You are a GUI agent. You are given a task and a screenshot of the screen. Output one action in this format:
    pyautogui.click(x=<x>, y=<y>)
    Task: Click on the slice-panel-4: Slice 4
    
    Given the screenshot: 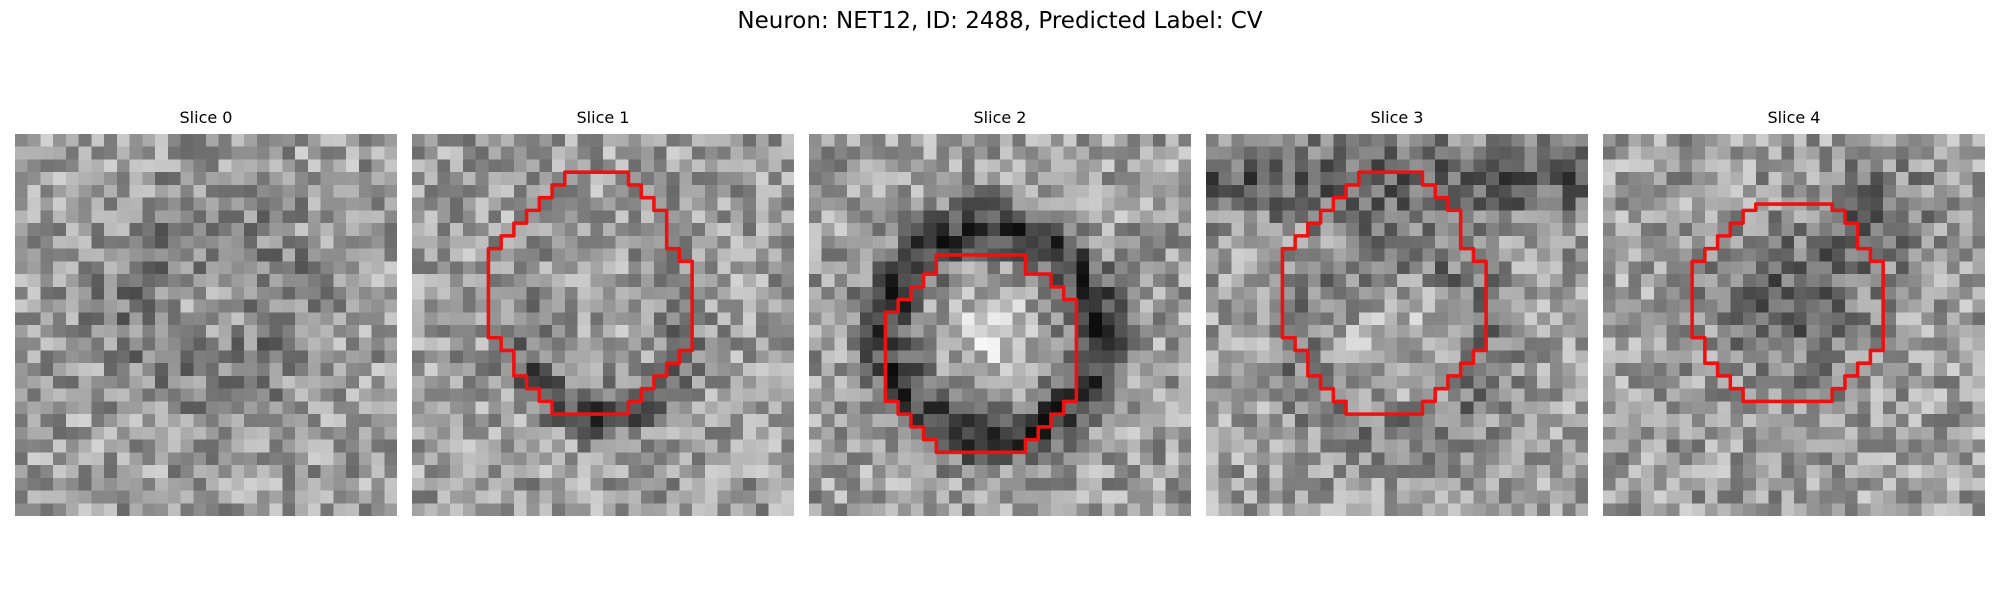 What is the action you would take?
    pyautogui.click(x=1794, y=312)
    